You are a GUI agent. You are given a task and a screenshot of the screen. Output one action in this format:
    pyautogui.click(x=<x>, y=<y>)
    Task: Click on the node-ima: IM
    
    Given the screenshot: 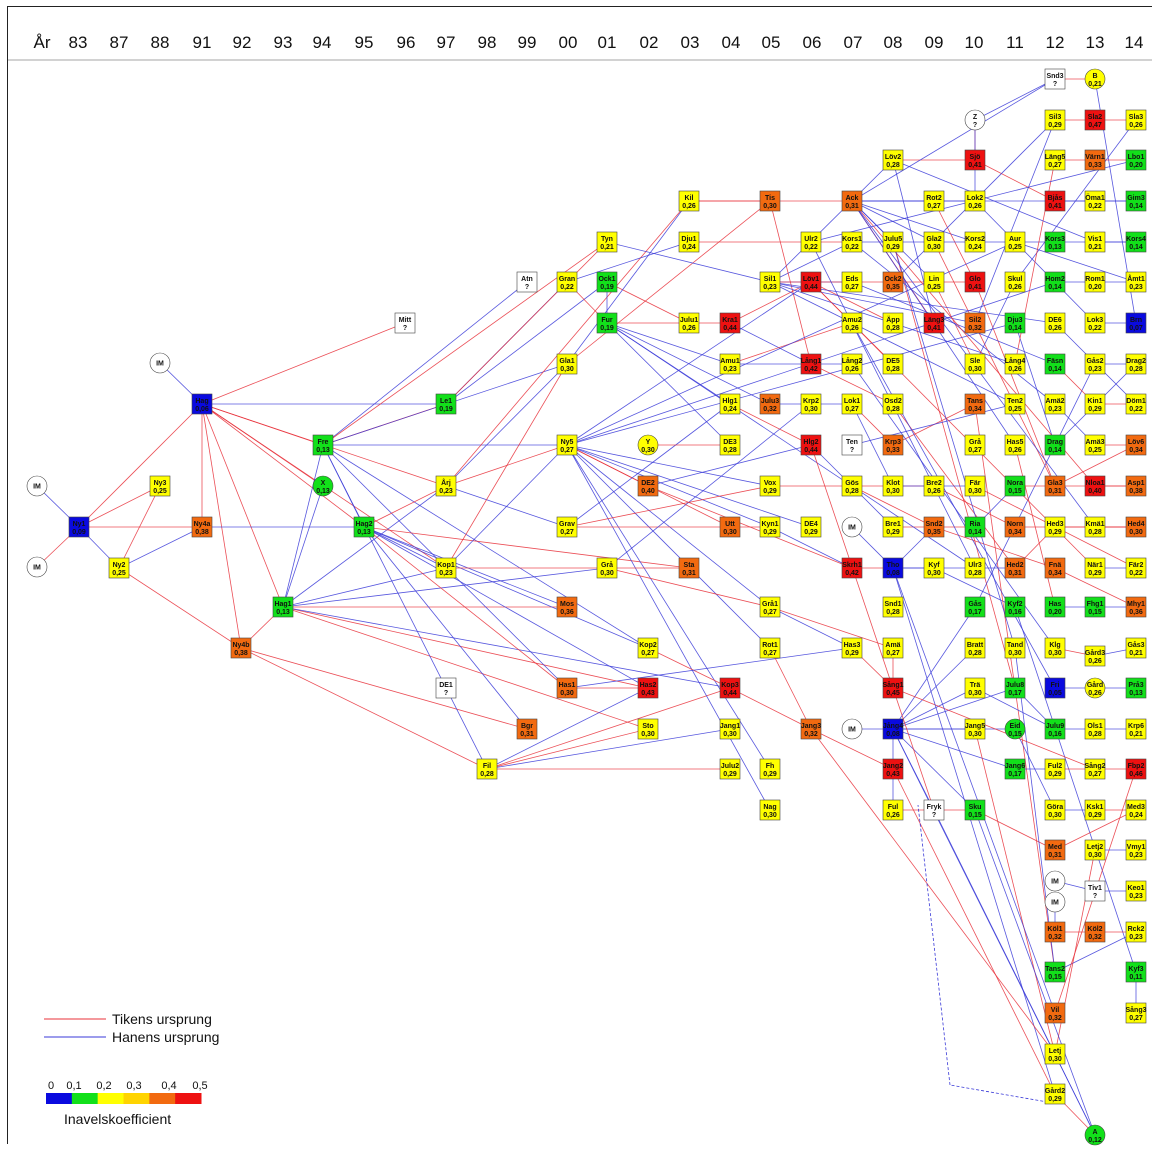 What is the action you would take?
    pyautogui.click(x=37, y=486)
    